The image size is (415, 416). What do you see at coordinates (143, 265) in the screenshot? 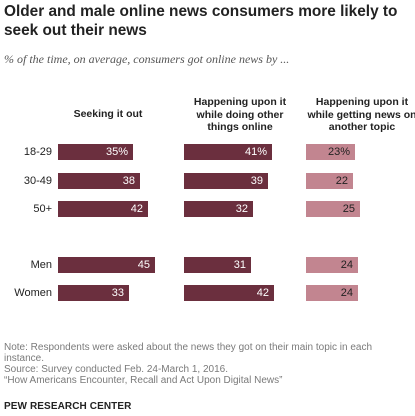
I see `bar-value-label: 45` at bounding box center [143, 265].